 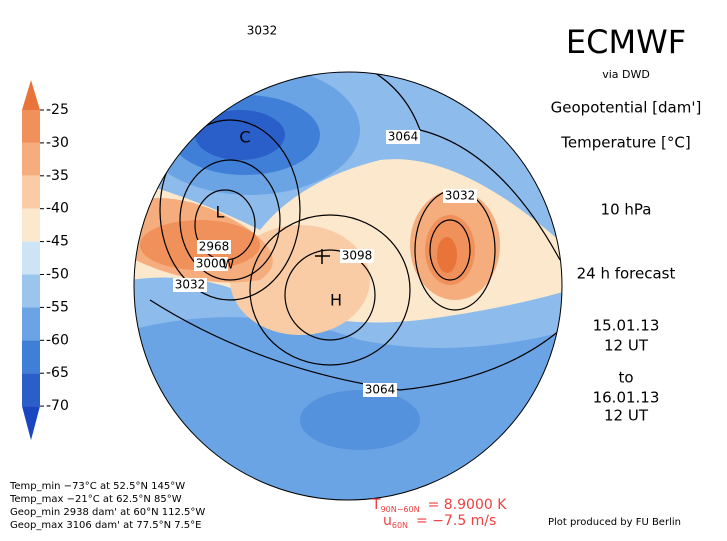 I want to click on stat: Temp_max −21°C at 62.5°N 85°W, so click(x=95, y=499).